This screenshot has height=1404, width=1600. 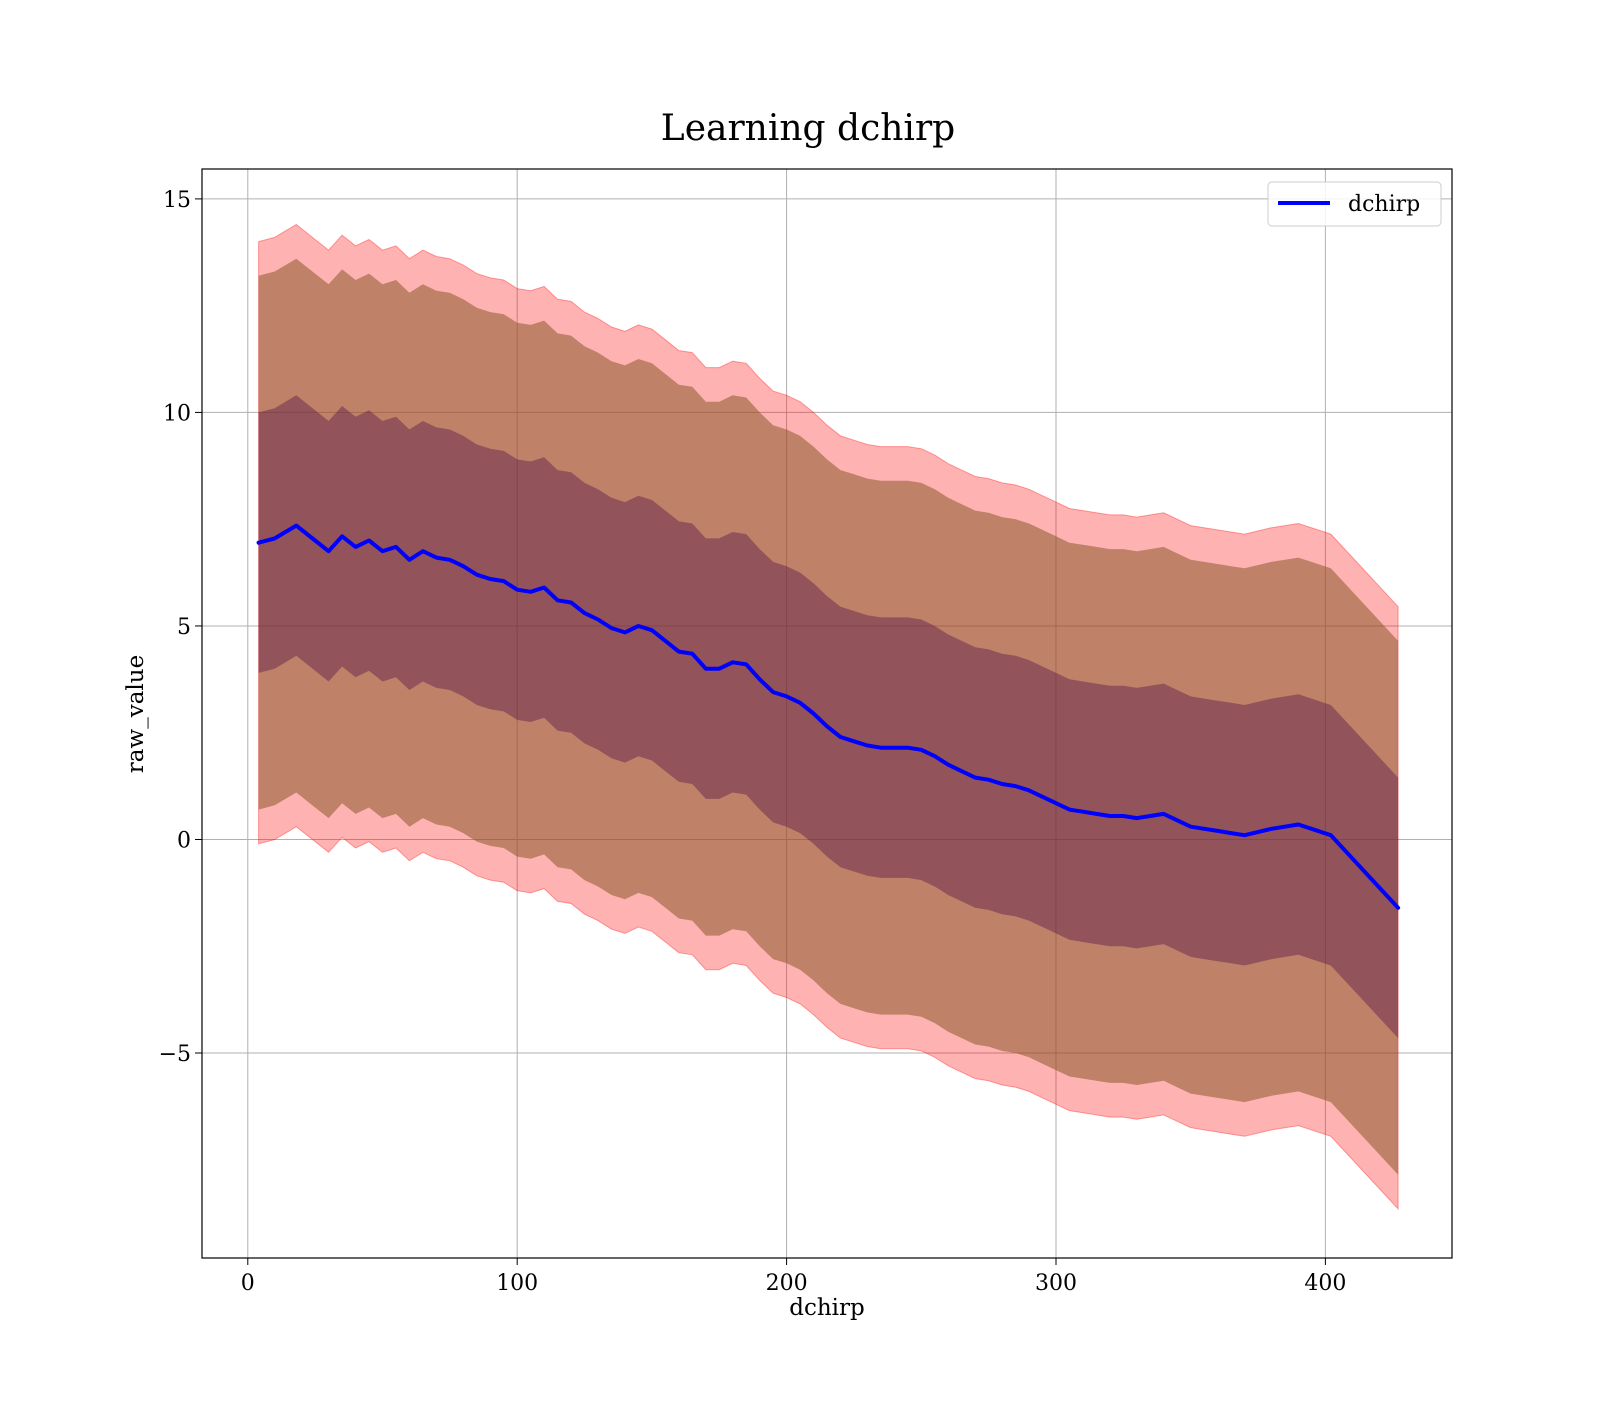 What do you see at coordinates (517, 1283) in the screenshot?
I see `x-tick-label: 100` at bounding box center [517, 1283].